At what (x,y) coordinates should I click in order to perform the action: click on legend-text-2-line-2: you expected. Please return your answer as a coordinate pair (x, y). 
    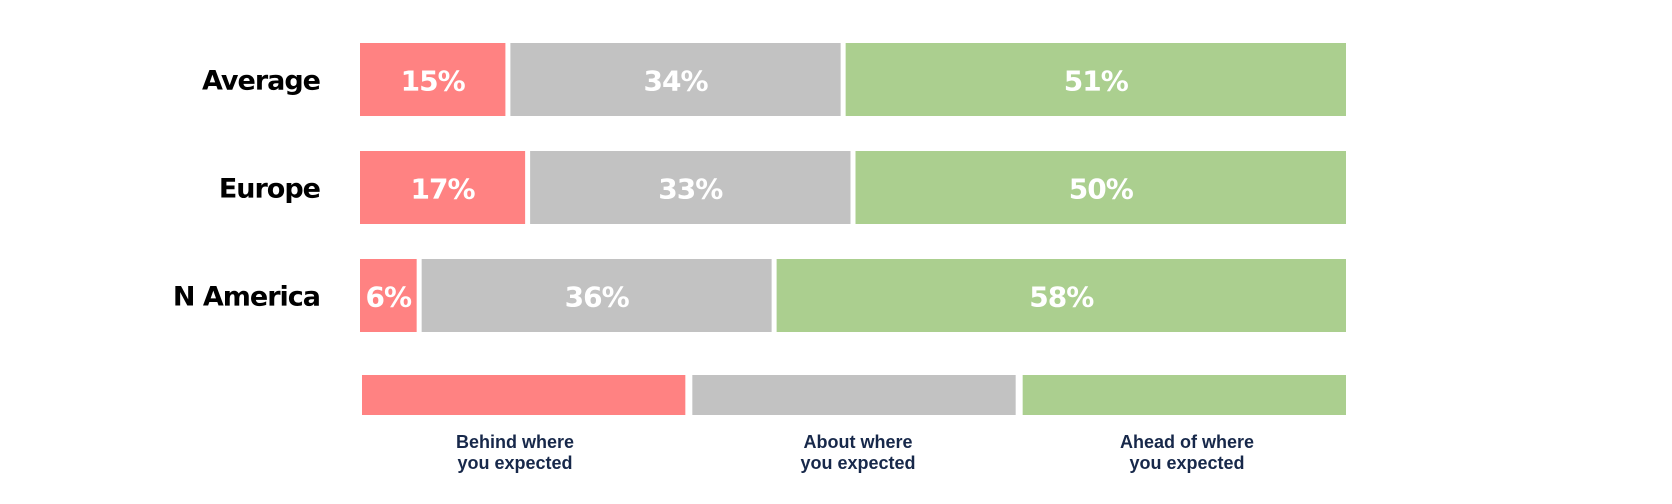
    Looking at the image, I should click on (857, 463).